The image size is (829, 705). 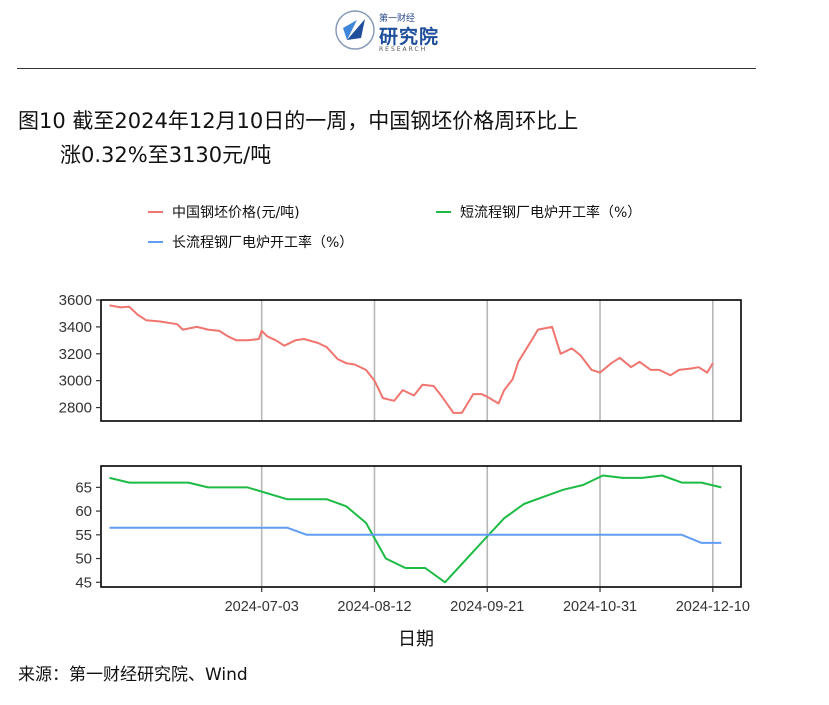 What do you see at coordinates (83, 582) in the screenshot?
I see `util-y-tick-label-0: 45` at bounding box center [83, 582].